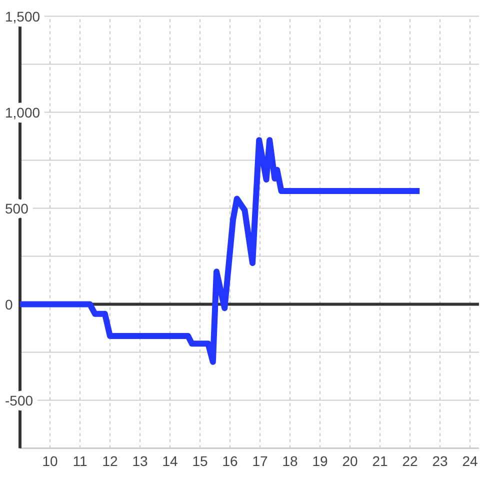 This screenshot has height=480, width=480. What do you see at coordinates (410, 461) in the screenshot?
I see `x-tick-label: 22` at bounding box center [410, 461].